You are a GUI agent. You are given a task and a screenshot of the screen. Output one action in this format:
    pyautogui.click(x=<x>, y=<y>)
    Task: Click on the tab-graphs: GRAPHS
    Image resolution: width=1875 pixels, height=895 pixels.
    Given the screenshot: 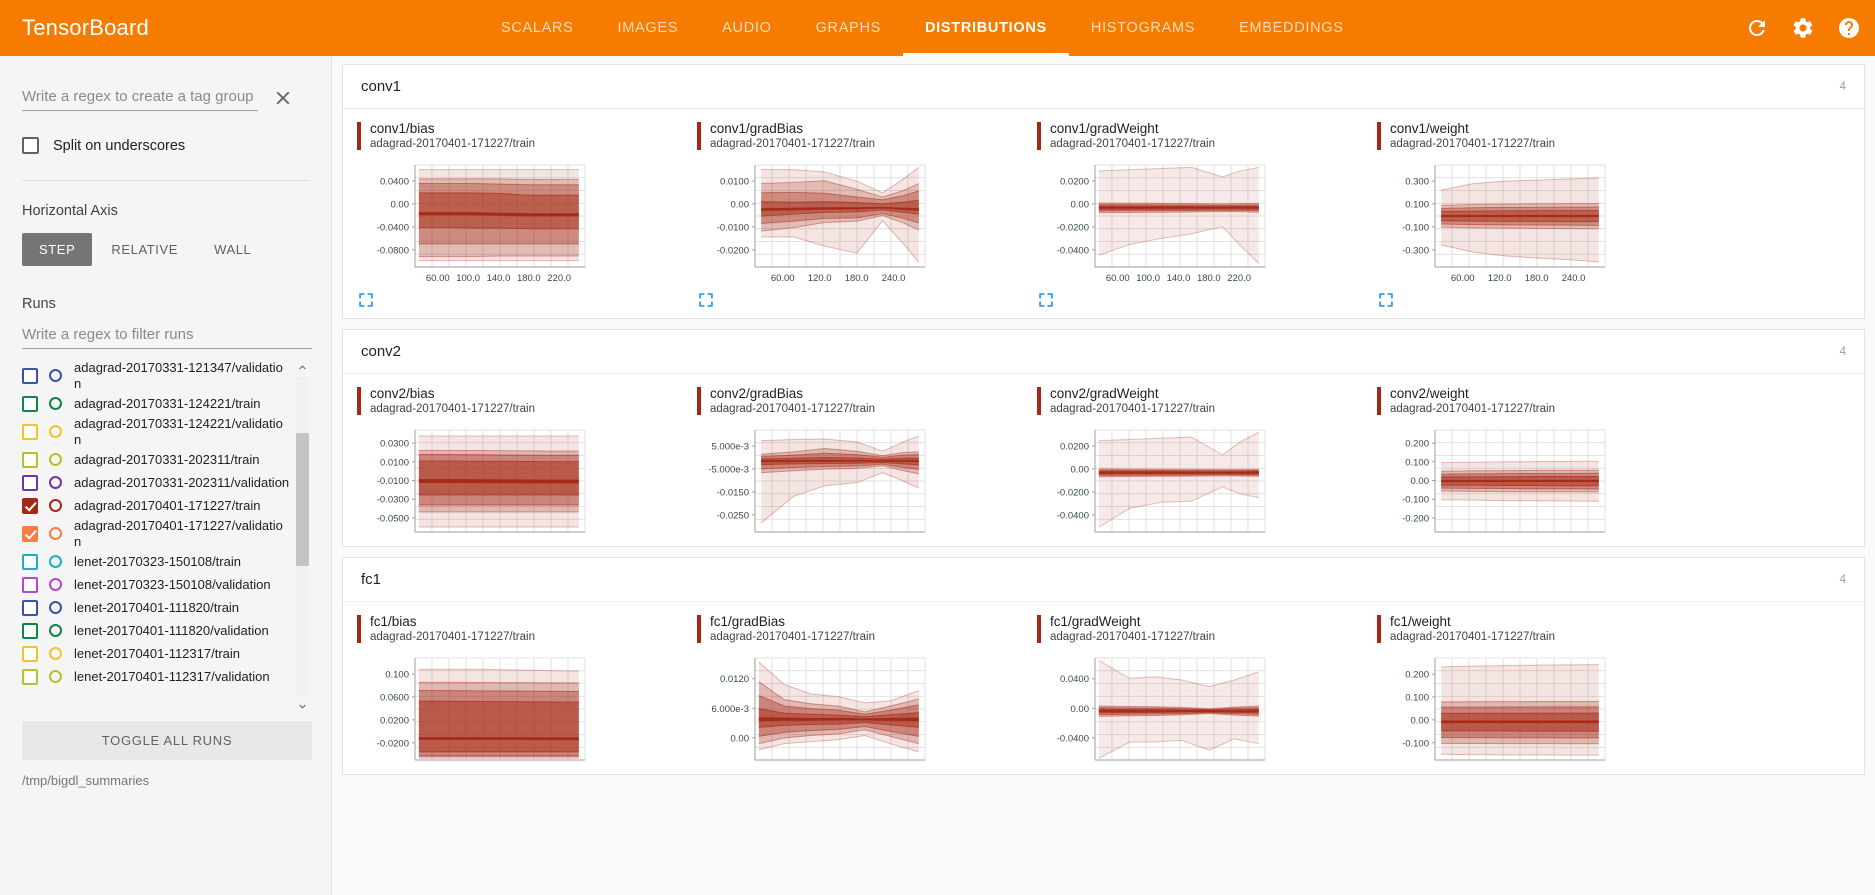 What is the action you would take?
    pyautogui.click(x=848, y=28)
    